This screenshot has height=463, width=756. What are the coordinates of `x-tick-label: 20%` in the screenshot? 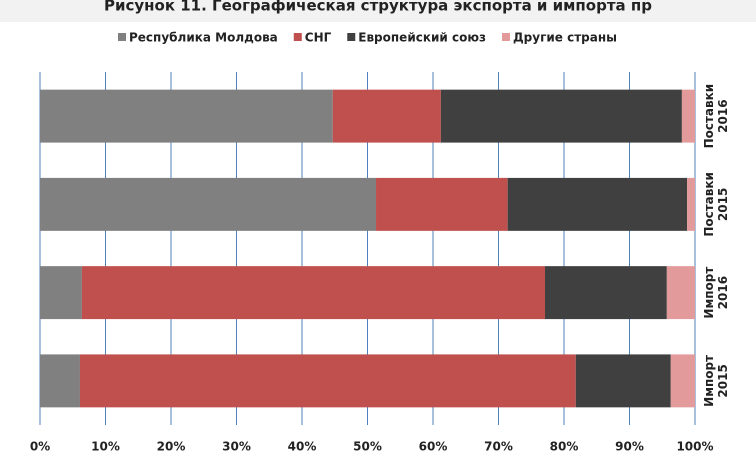 It's located at (171, 447).